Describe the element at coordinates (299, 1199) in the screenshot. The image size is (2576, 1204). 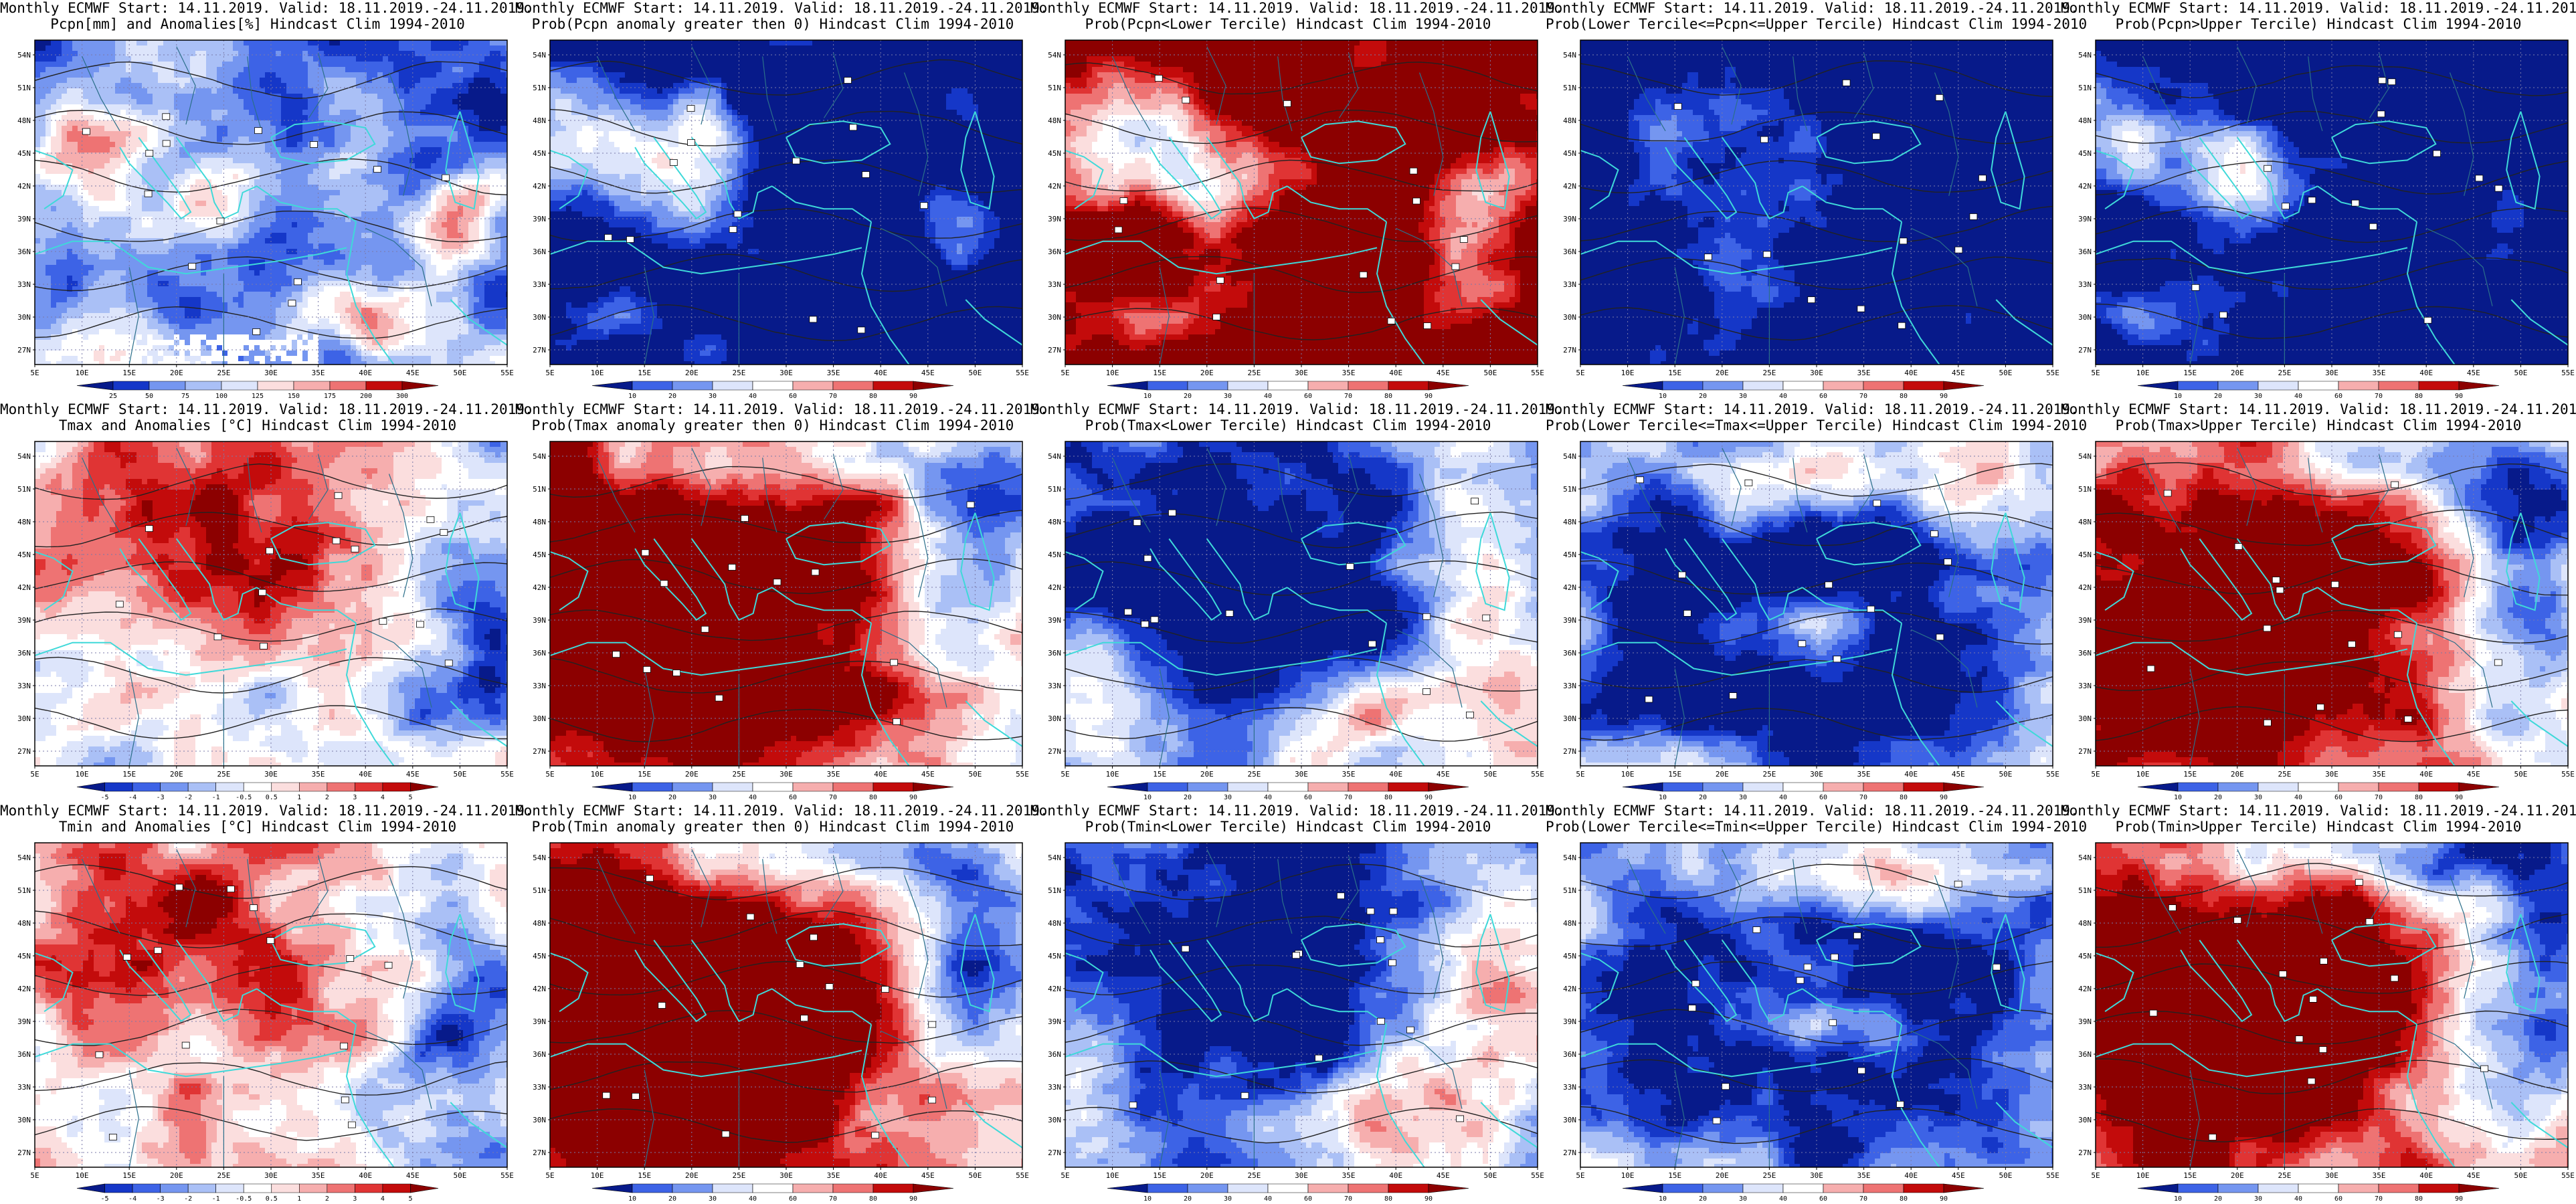
I see `colorbar-tick-label: 1` at that location.